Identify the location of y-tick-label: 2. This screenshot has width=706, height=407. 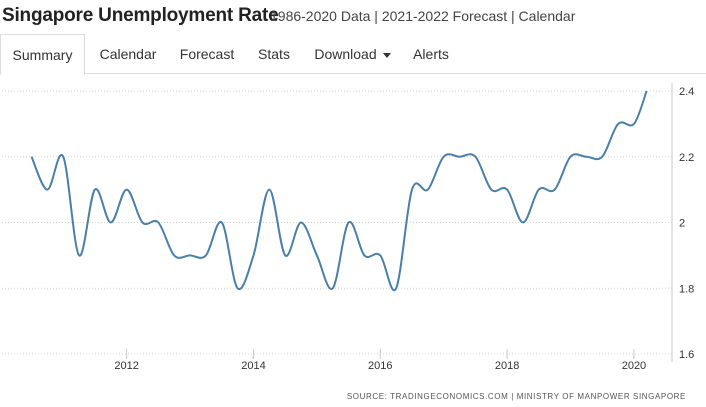
(682, 224).